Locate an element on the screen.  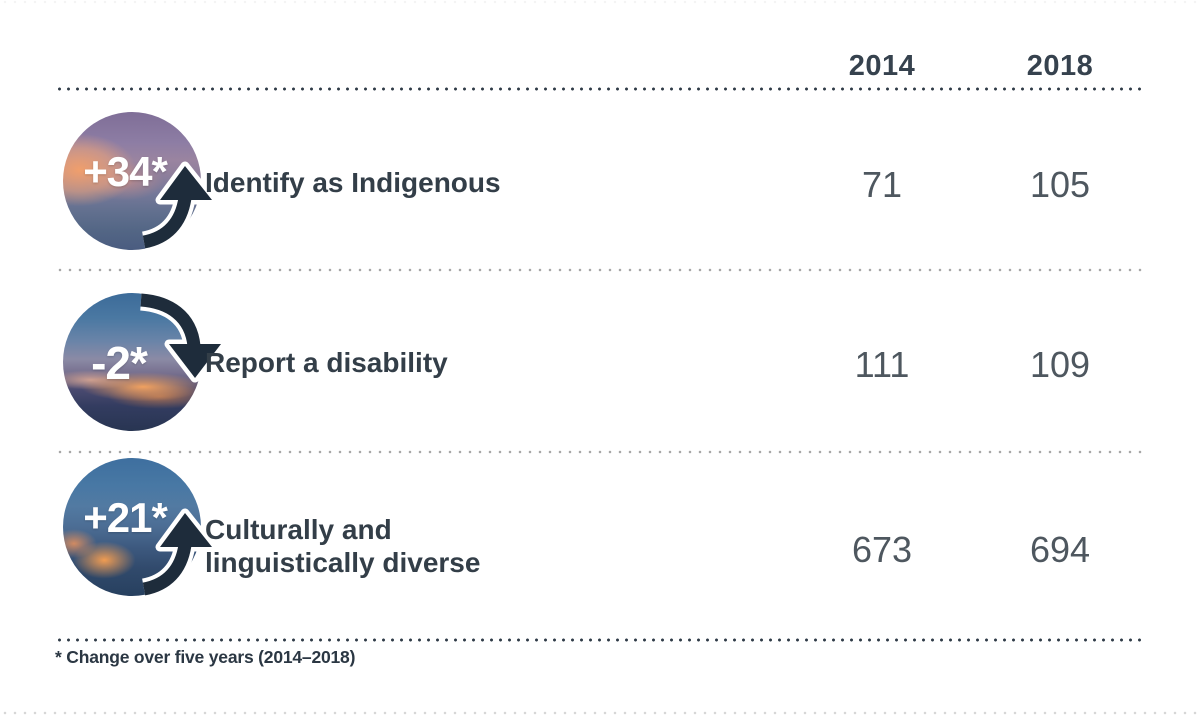
value-2018: 694 is located at coordinates (1060, 549).